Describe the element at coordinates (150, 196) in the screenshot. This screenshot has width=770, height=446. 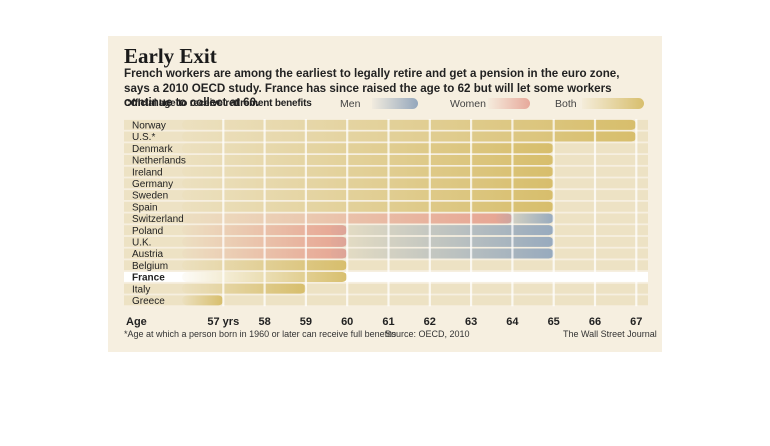
I see `country-label-sweden: Sweden` at that location.